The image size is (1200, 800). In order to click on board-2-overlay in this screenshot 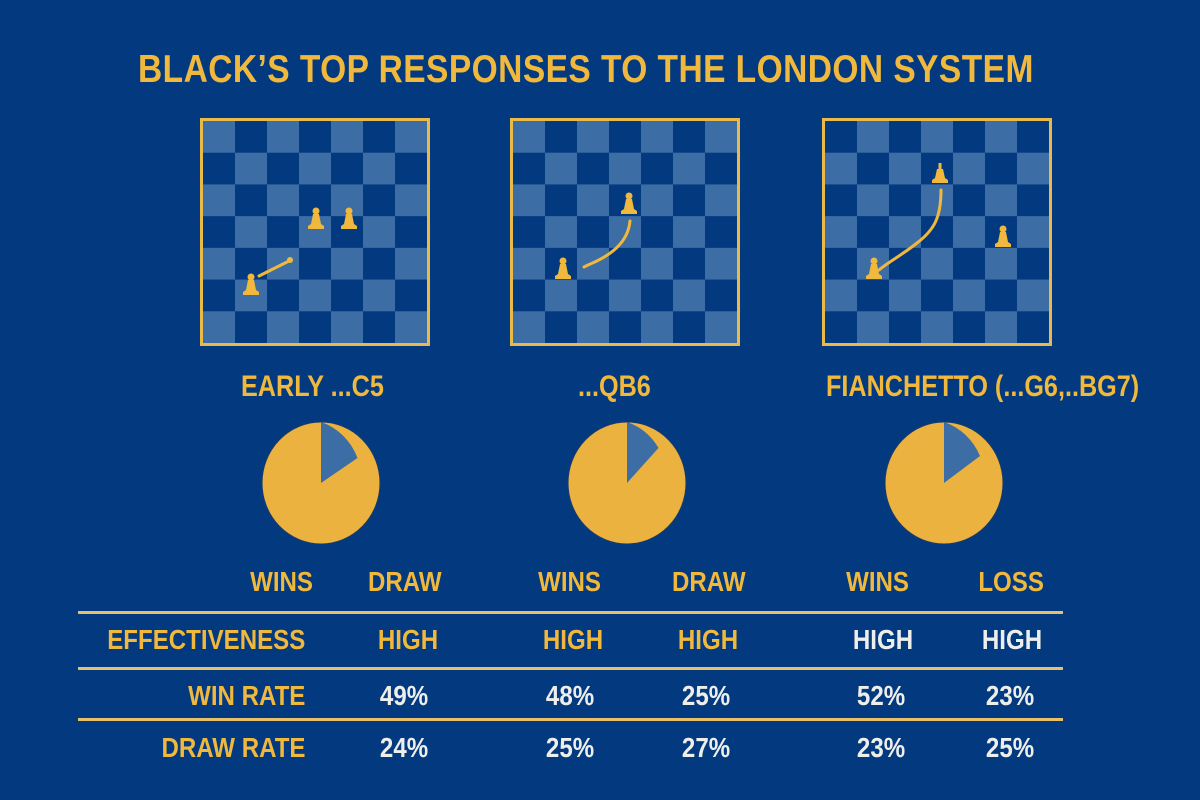, I will do `click(596, 235)`.